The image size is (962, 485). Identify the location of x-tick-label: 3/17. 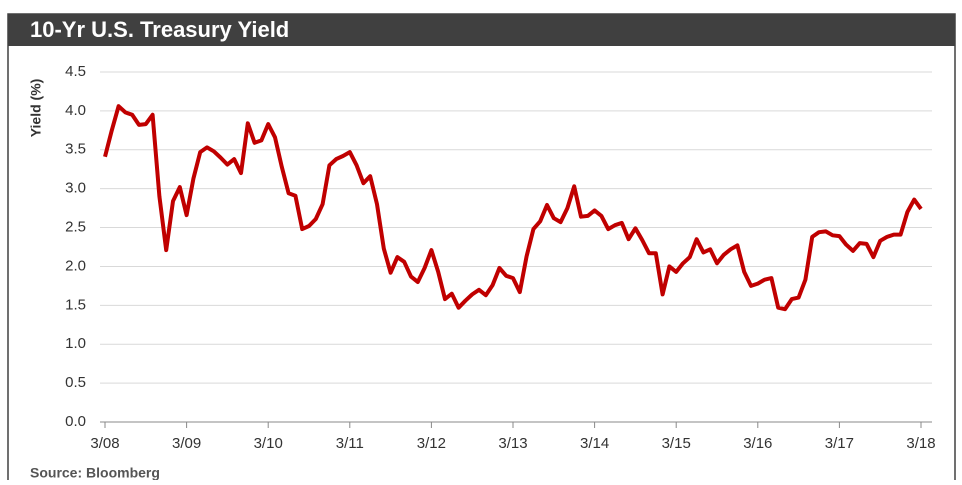
(839, 443).